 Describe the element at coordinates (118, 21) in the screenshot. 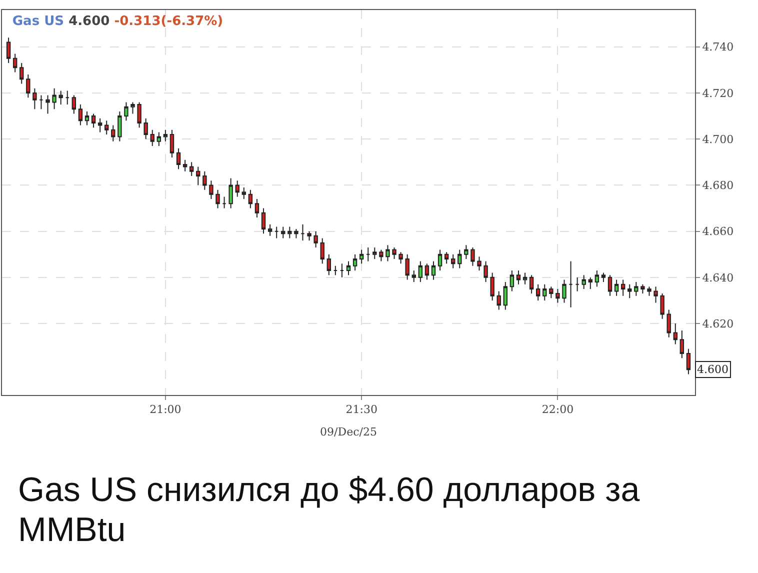

I see `chart-title: Gas US 4.600 -0.313(-6.37%)` at that location.